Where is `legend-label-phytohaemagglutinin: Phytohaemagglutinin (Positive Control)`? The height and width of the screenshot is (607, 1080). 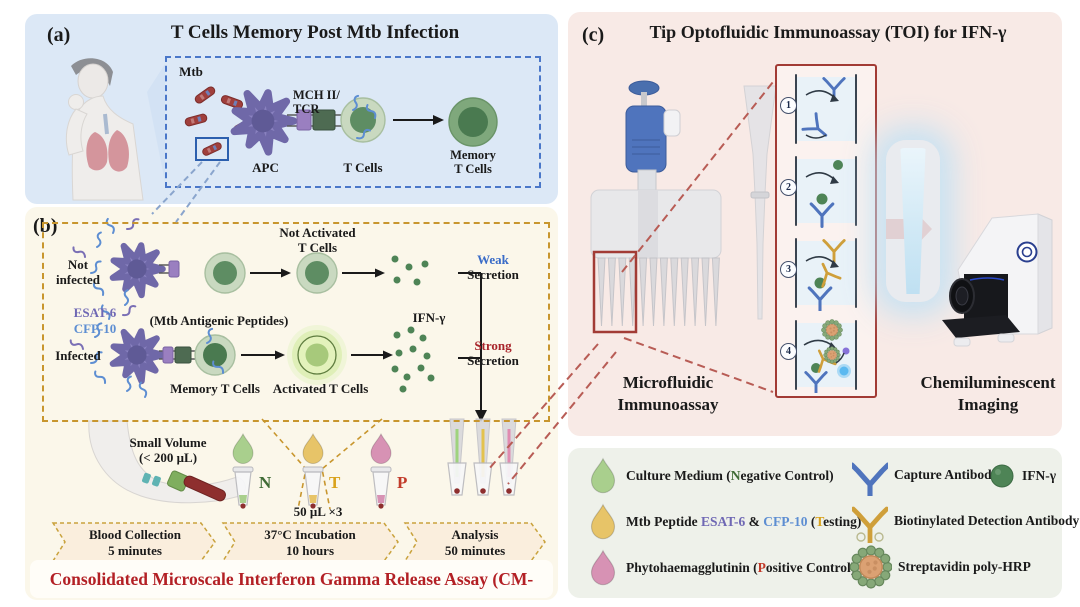 legend-label-phytohaemagglutinin: Phytohaemagglutinin (Positive Control) is located at coordinates (740, 568).